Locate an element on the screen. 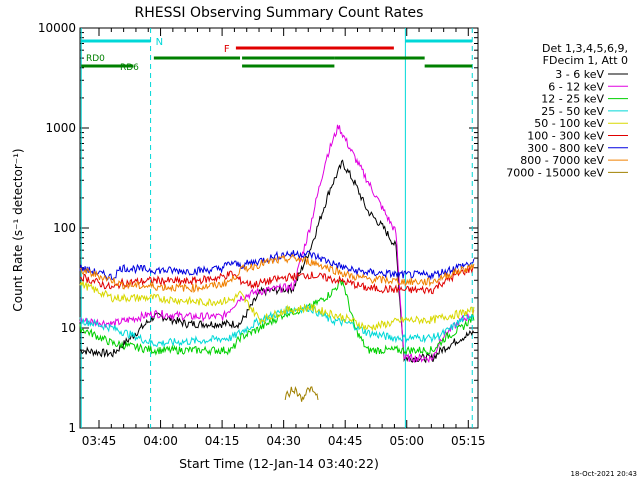  x-tick-label: 04:15 is located at coordinates (222, 441).